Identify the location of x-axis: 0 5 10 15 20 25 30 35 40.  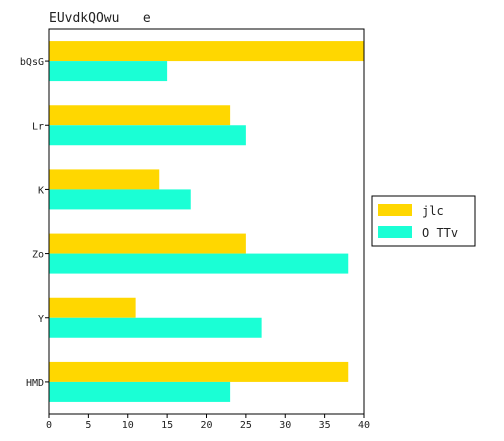
(208, 422).